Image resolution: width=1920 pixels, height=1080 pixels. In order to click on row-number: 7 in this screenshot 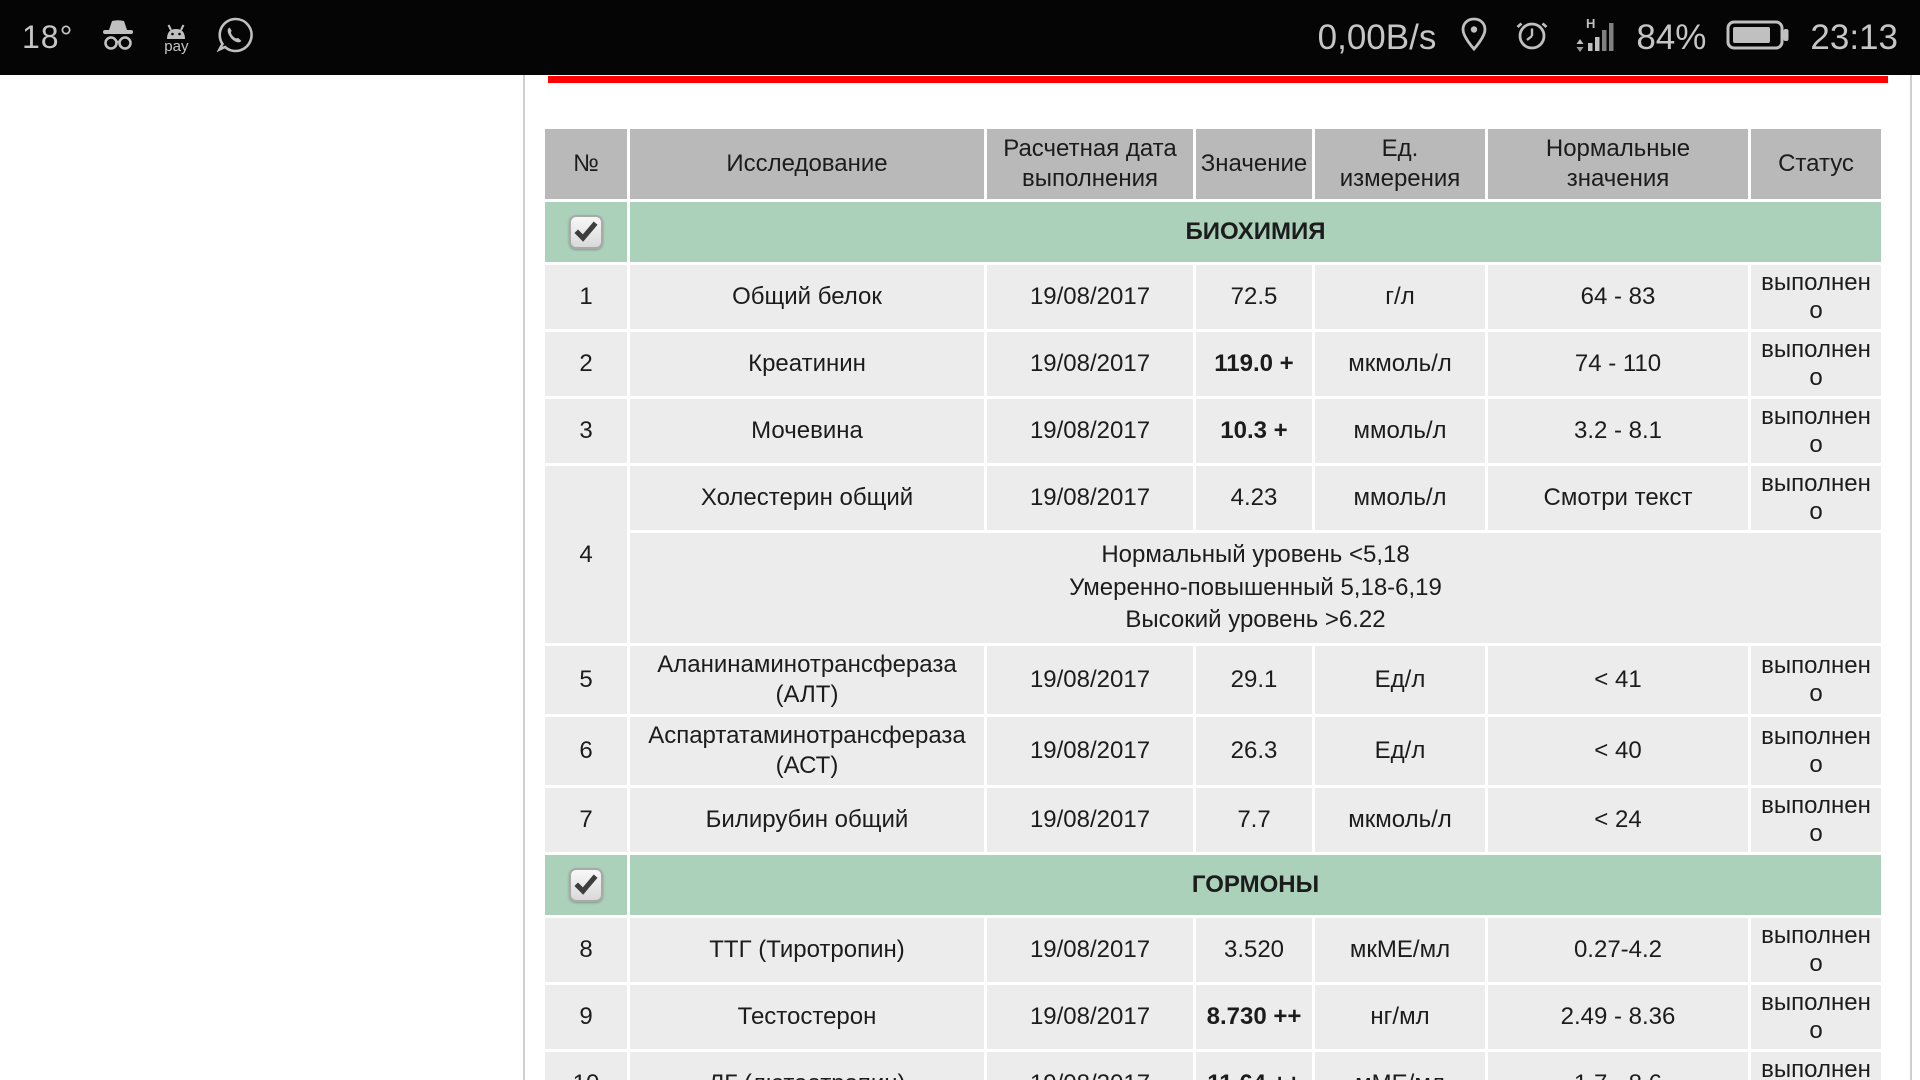, I will do `click(586, 820)`.